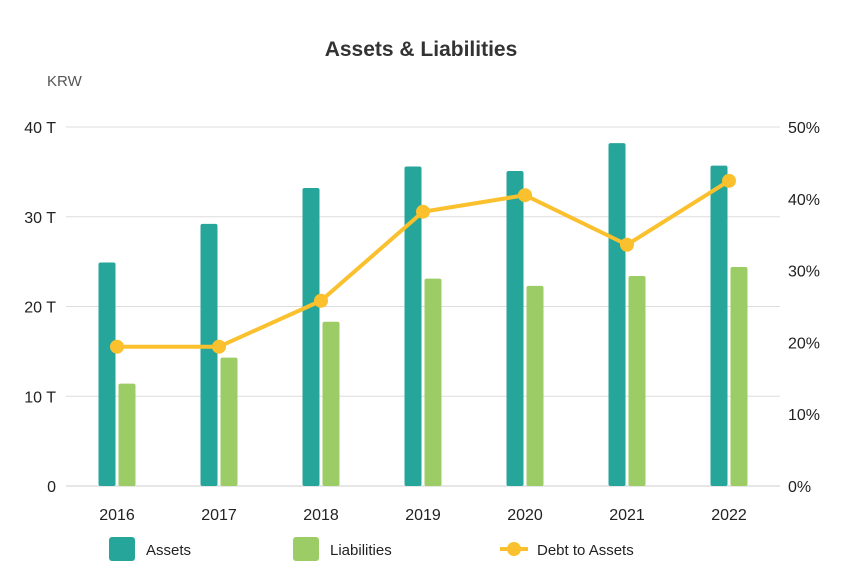  I want to click on x-axis-ticks: 2016 2017 2018 2019 2020 2021 2022, so click(423, 515).